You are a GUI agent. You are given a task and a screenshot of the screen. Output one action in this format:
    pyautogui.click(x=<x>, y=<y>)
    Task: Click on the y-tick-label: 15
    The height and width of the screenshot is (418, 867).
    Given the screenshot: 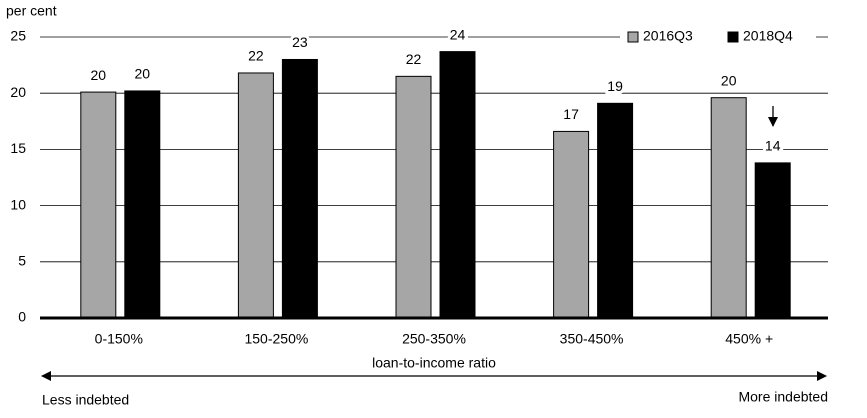 What is the action you would take?
    pyautogui.click(x=18, y=148)
    